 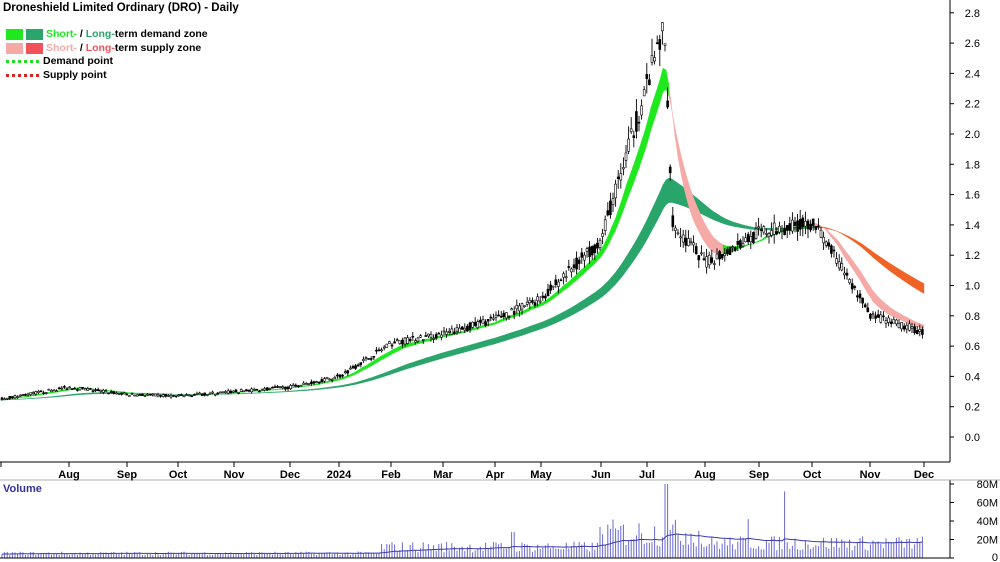 What do you see at coordinates (34, 35) in the screenshot?
I see `long-demand-swatch` at bounding box center [34, 35].